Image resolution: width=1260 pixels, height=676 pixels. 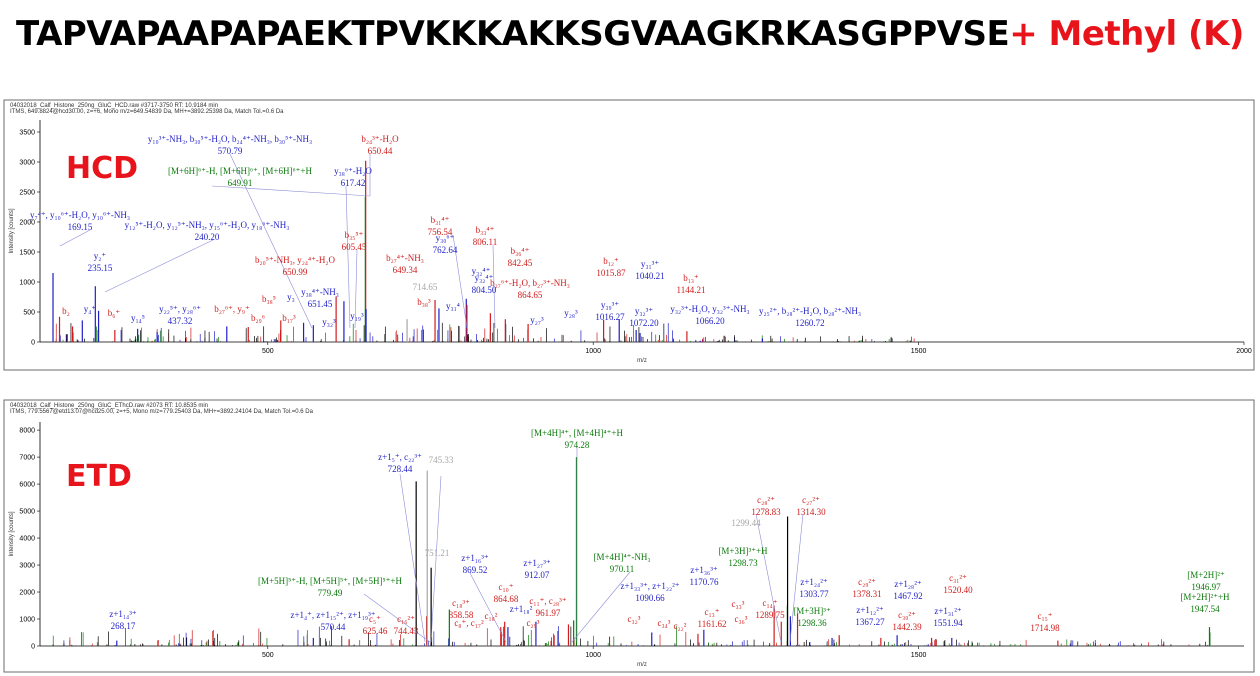 What do you see at coordinates (440, 220) in the screenshot?
I see `hcd-peak-label-ion: b₃₁⁴⁺` at bounding box center [440, 220].